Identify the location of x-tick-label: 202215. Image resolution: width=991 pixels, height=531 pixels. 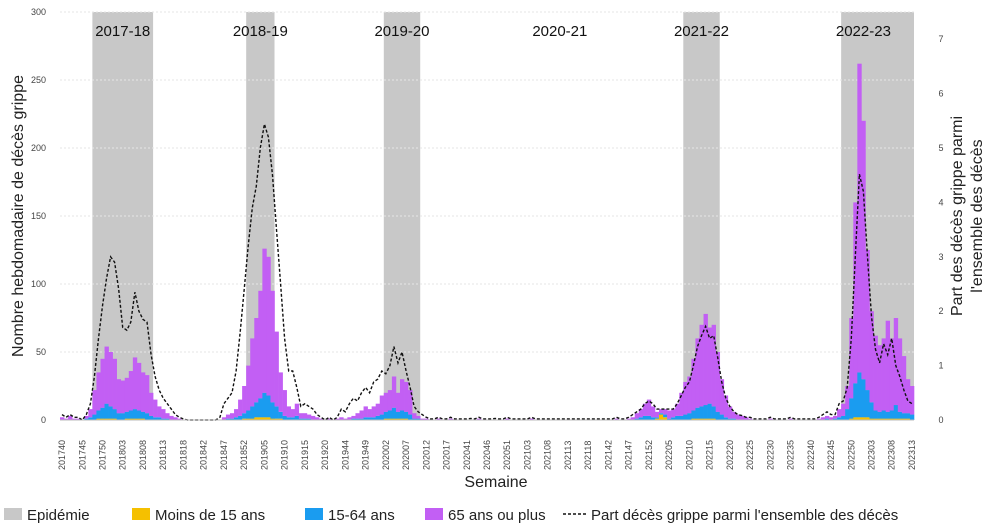
(710, 455).